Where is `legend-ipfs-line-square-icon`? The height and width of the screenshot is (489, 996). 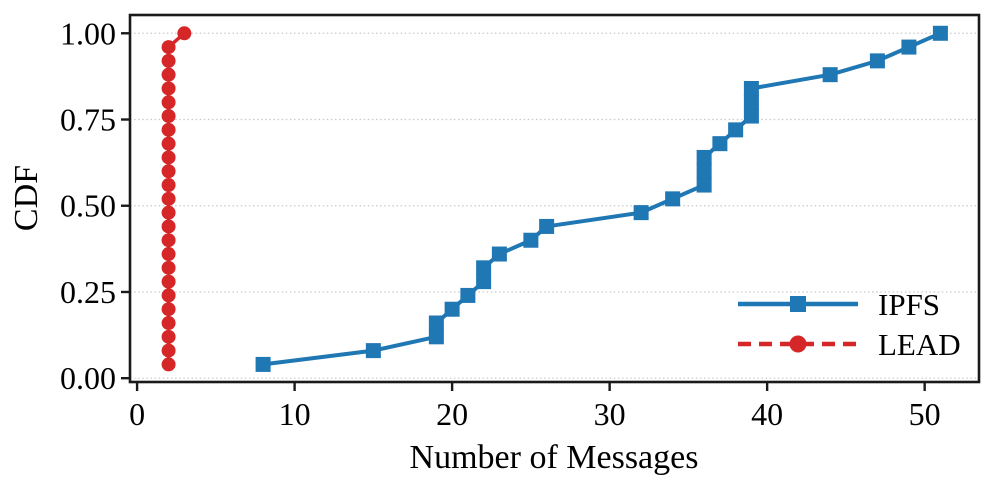 legend-ipfs-line-square-icon is located at coordinates (798, 304).